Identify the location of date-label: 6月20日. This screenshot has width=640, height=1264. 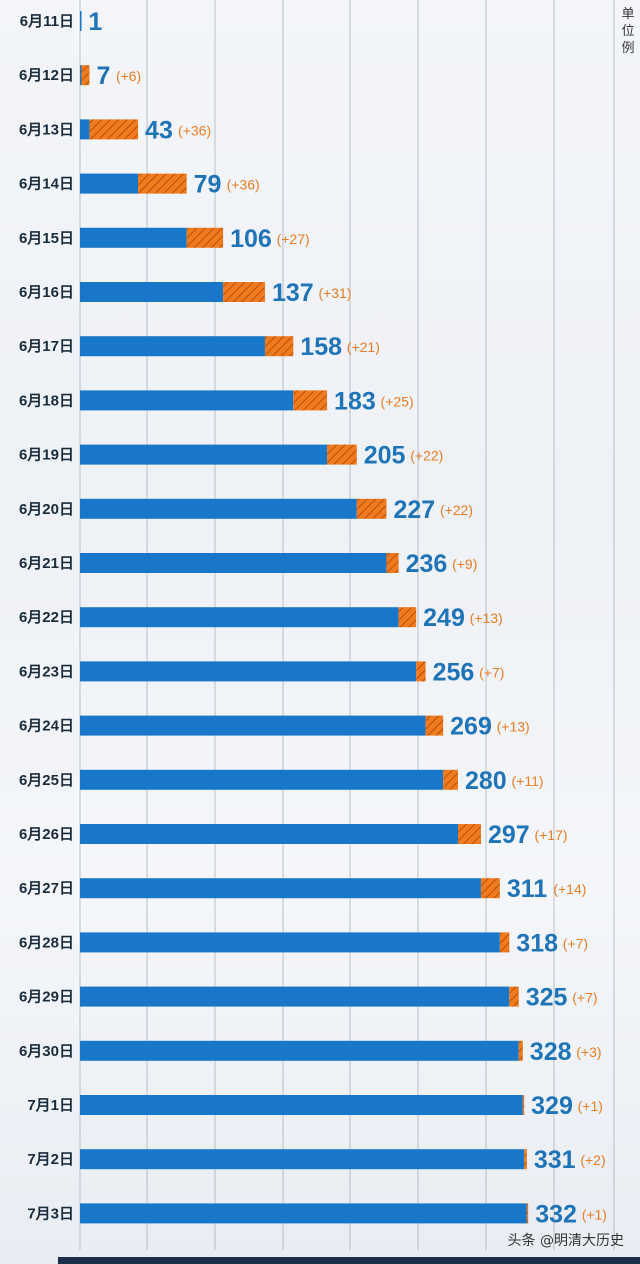
(46, 509).